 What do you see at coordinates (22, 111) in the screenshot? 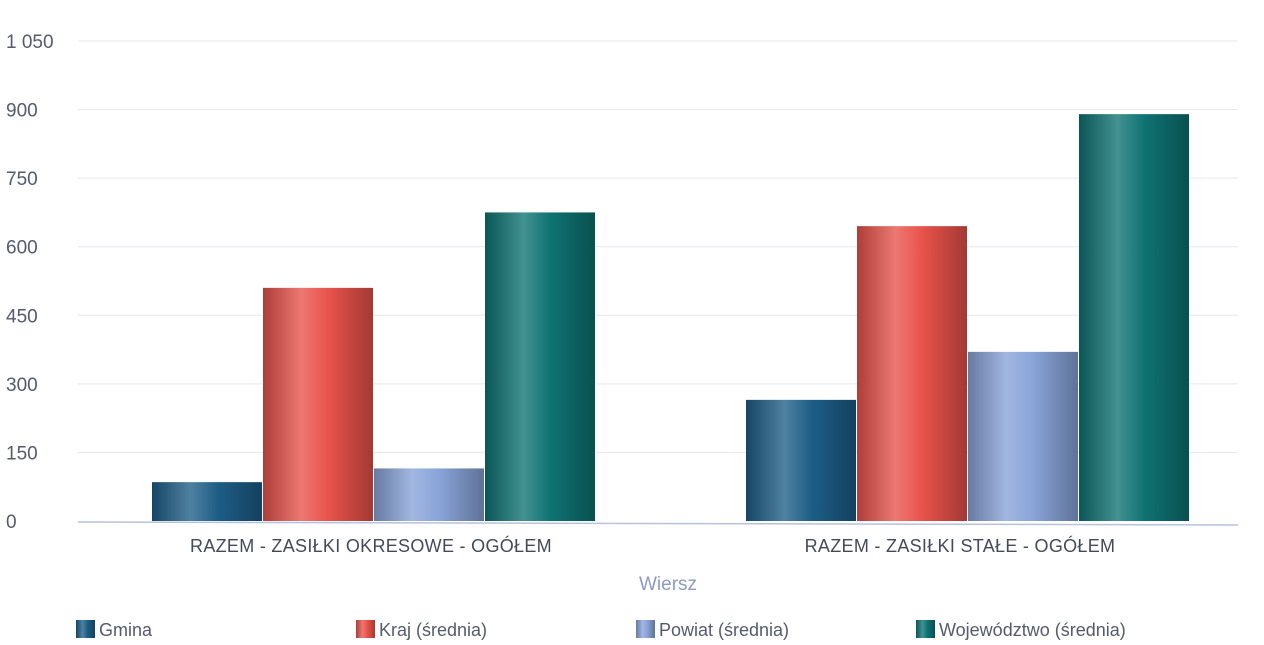
I see `y-tick-label: 900` at bounding box center [22, 111].